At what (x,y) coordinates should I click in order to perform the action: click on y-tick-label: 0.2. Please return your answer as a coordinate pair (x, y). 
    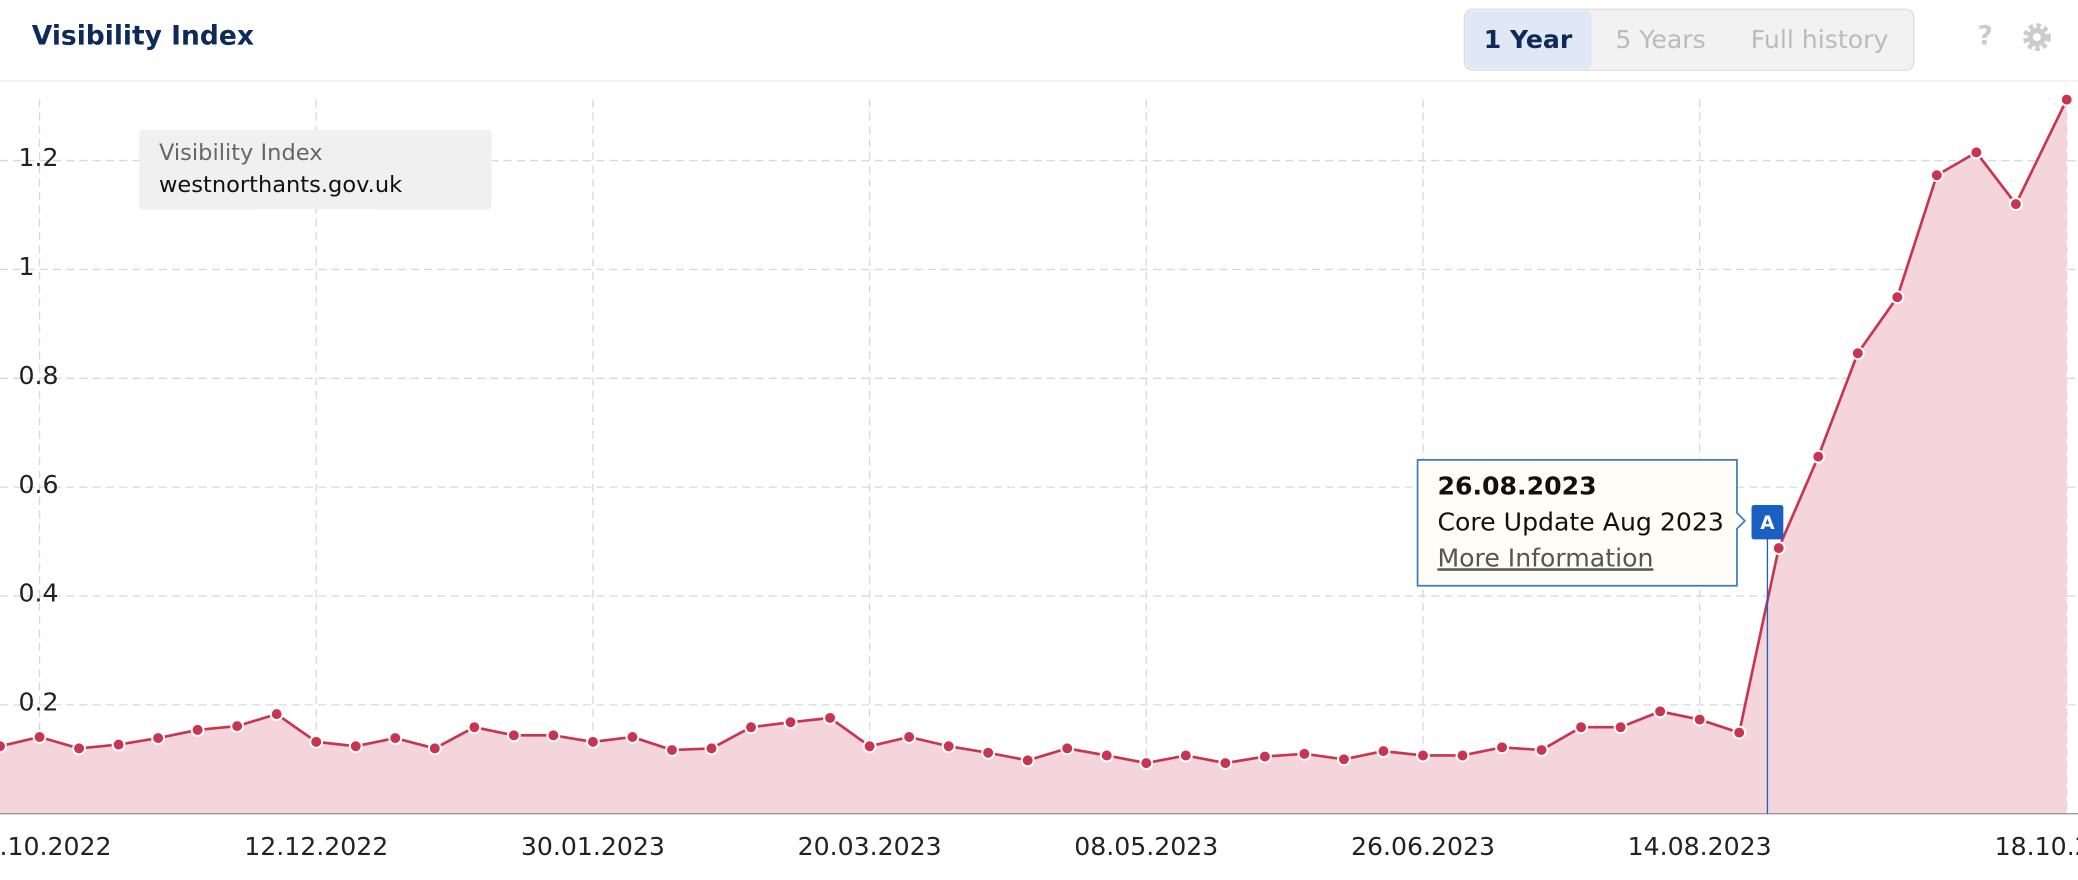
    Looking at the image, I should click on (39, 702).